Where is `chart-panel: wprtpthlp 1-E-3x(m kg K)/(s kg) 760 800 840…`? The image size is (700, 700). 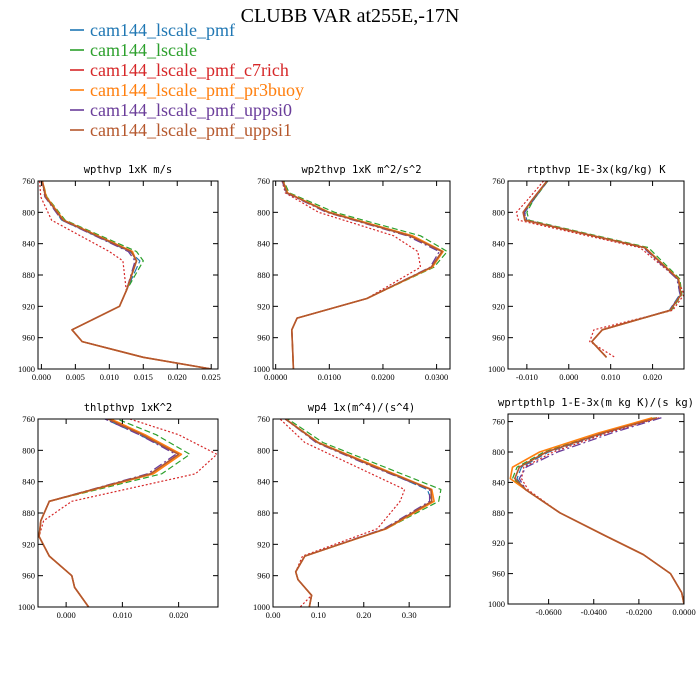
chart-panel: wprtpthlp 1-E-3x(m kg K)/(s kg) 760 800 840… is located at coordinates (592, 507).